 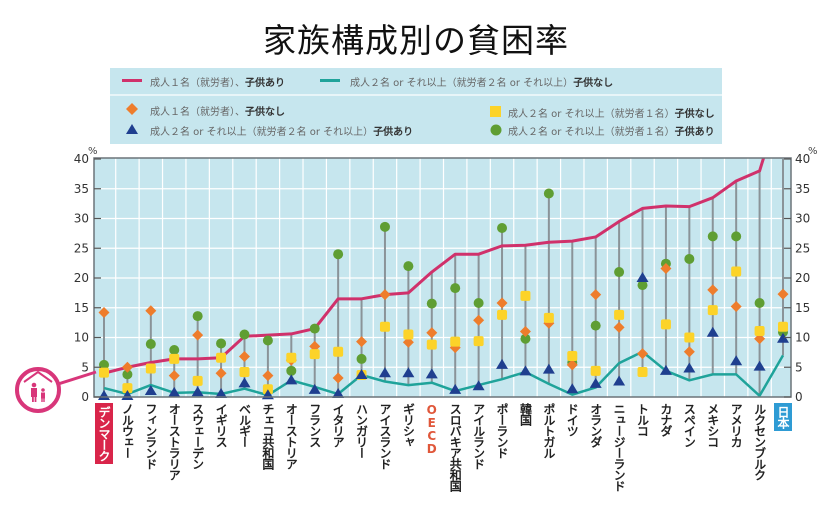 I want to click on y-tick-label-right: 25, so click(x=802, y=248).